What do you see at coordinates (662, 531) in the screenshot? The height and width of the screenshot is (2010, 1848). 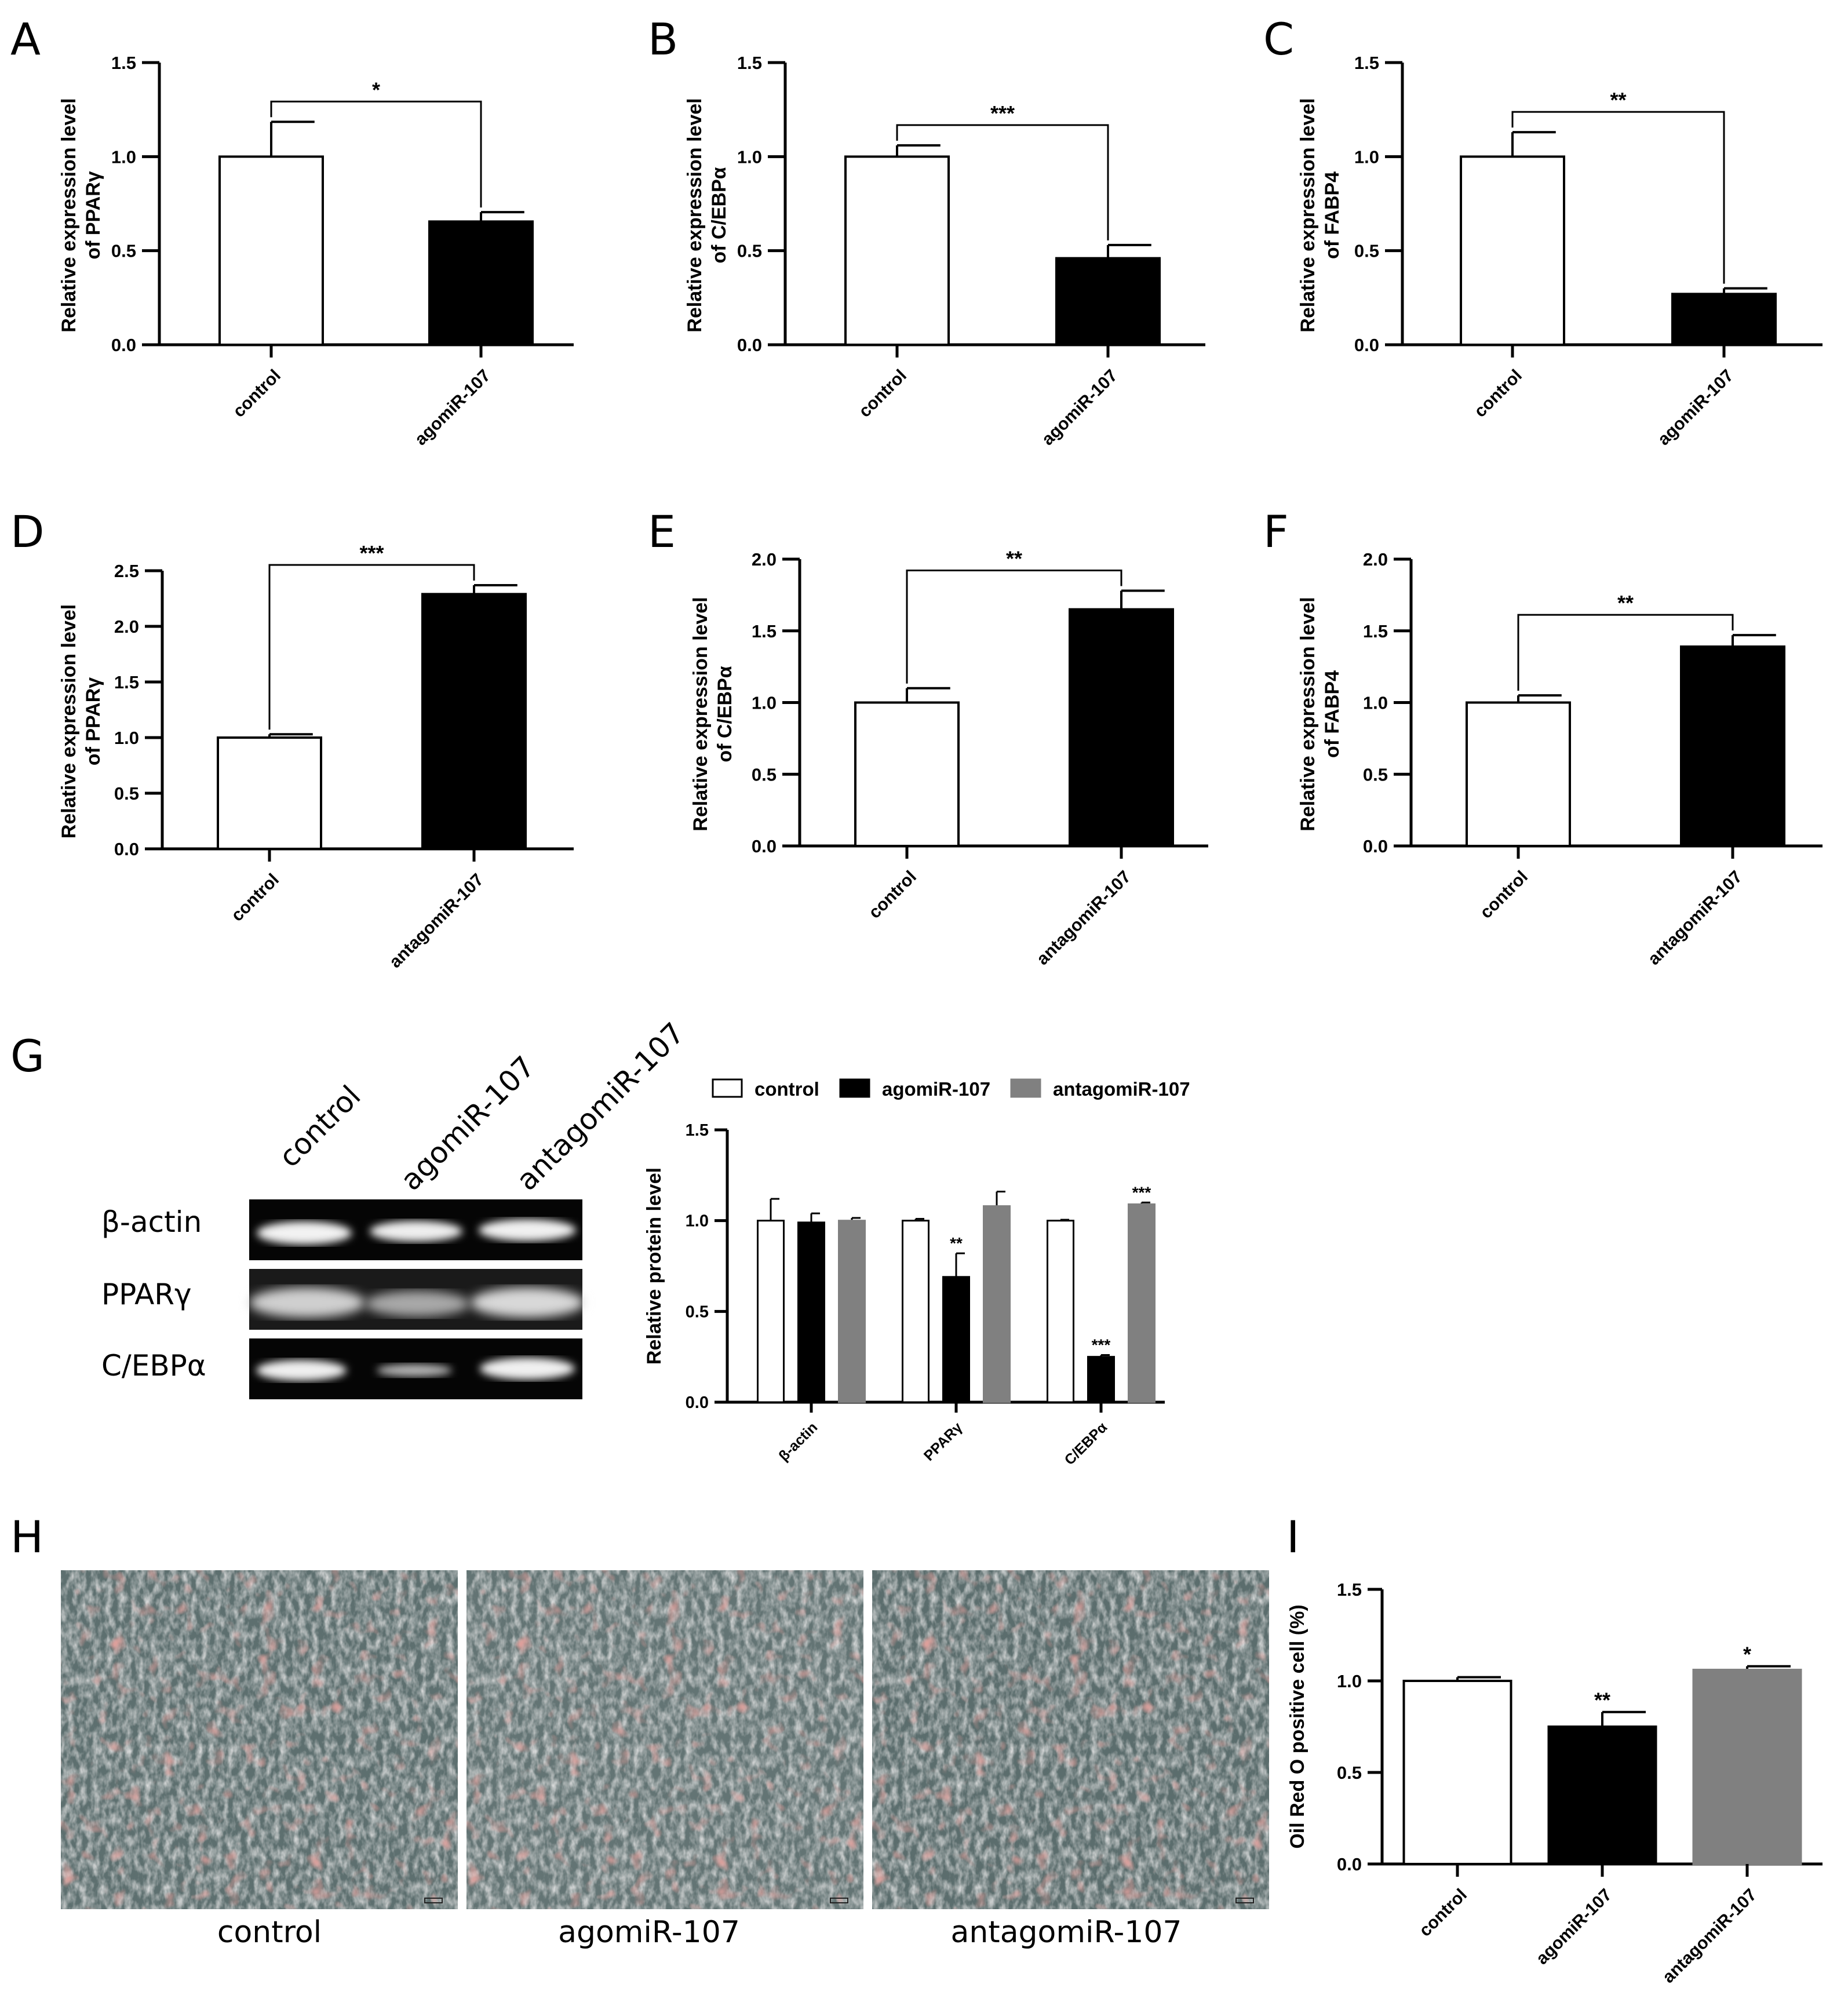 I see `panel-label-e: E` at bounding box center [662, 531].